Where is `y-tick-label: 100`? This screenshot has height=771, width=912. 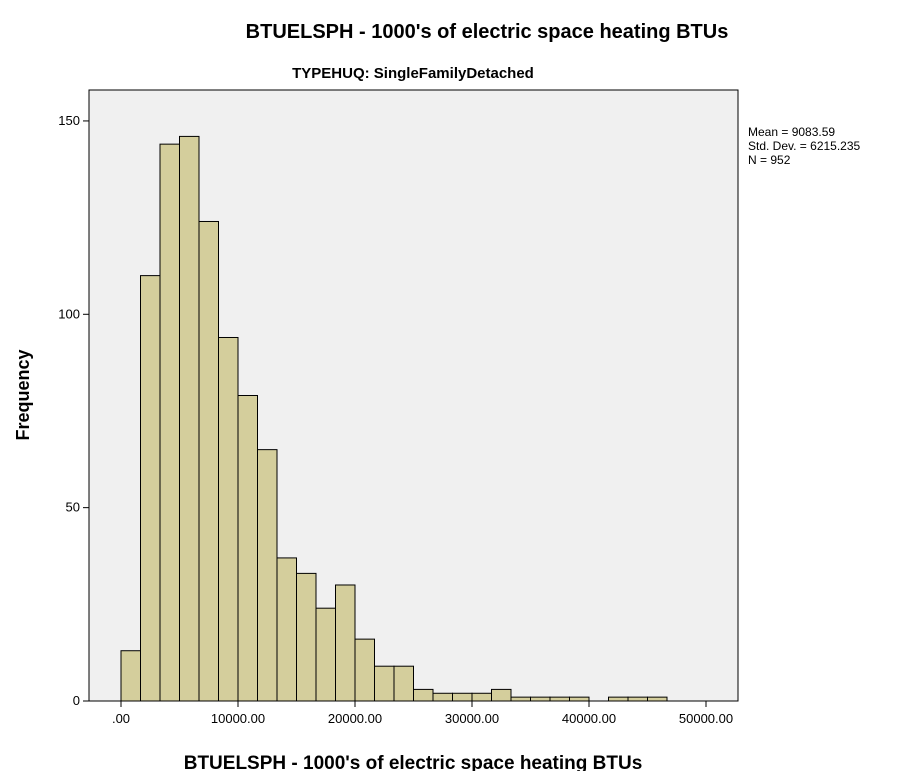 y-tick-label: 100 is located at coordinates (69, 313).